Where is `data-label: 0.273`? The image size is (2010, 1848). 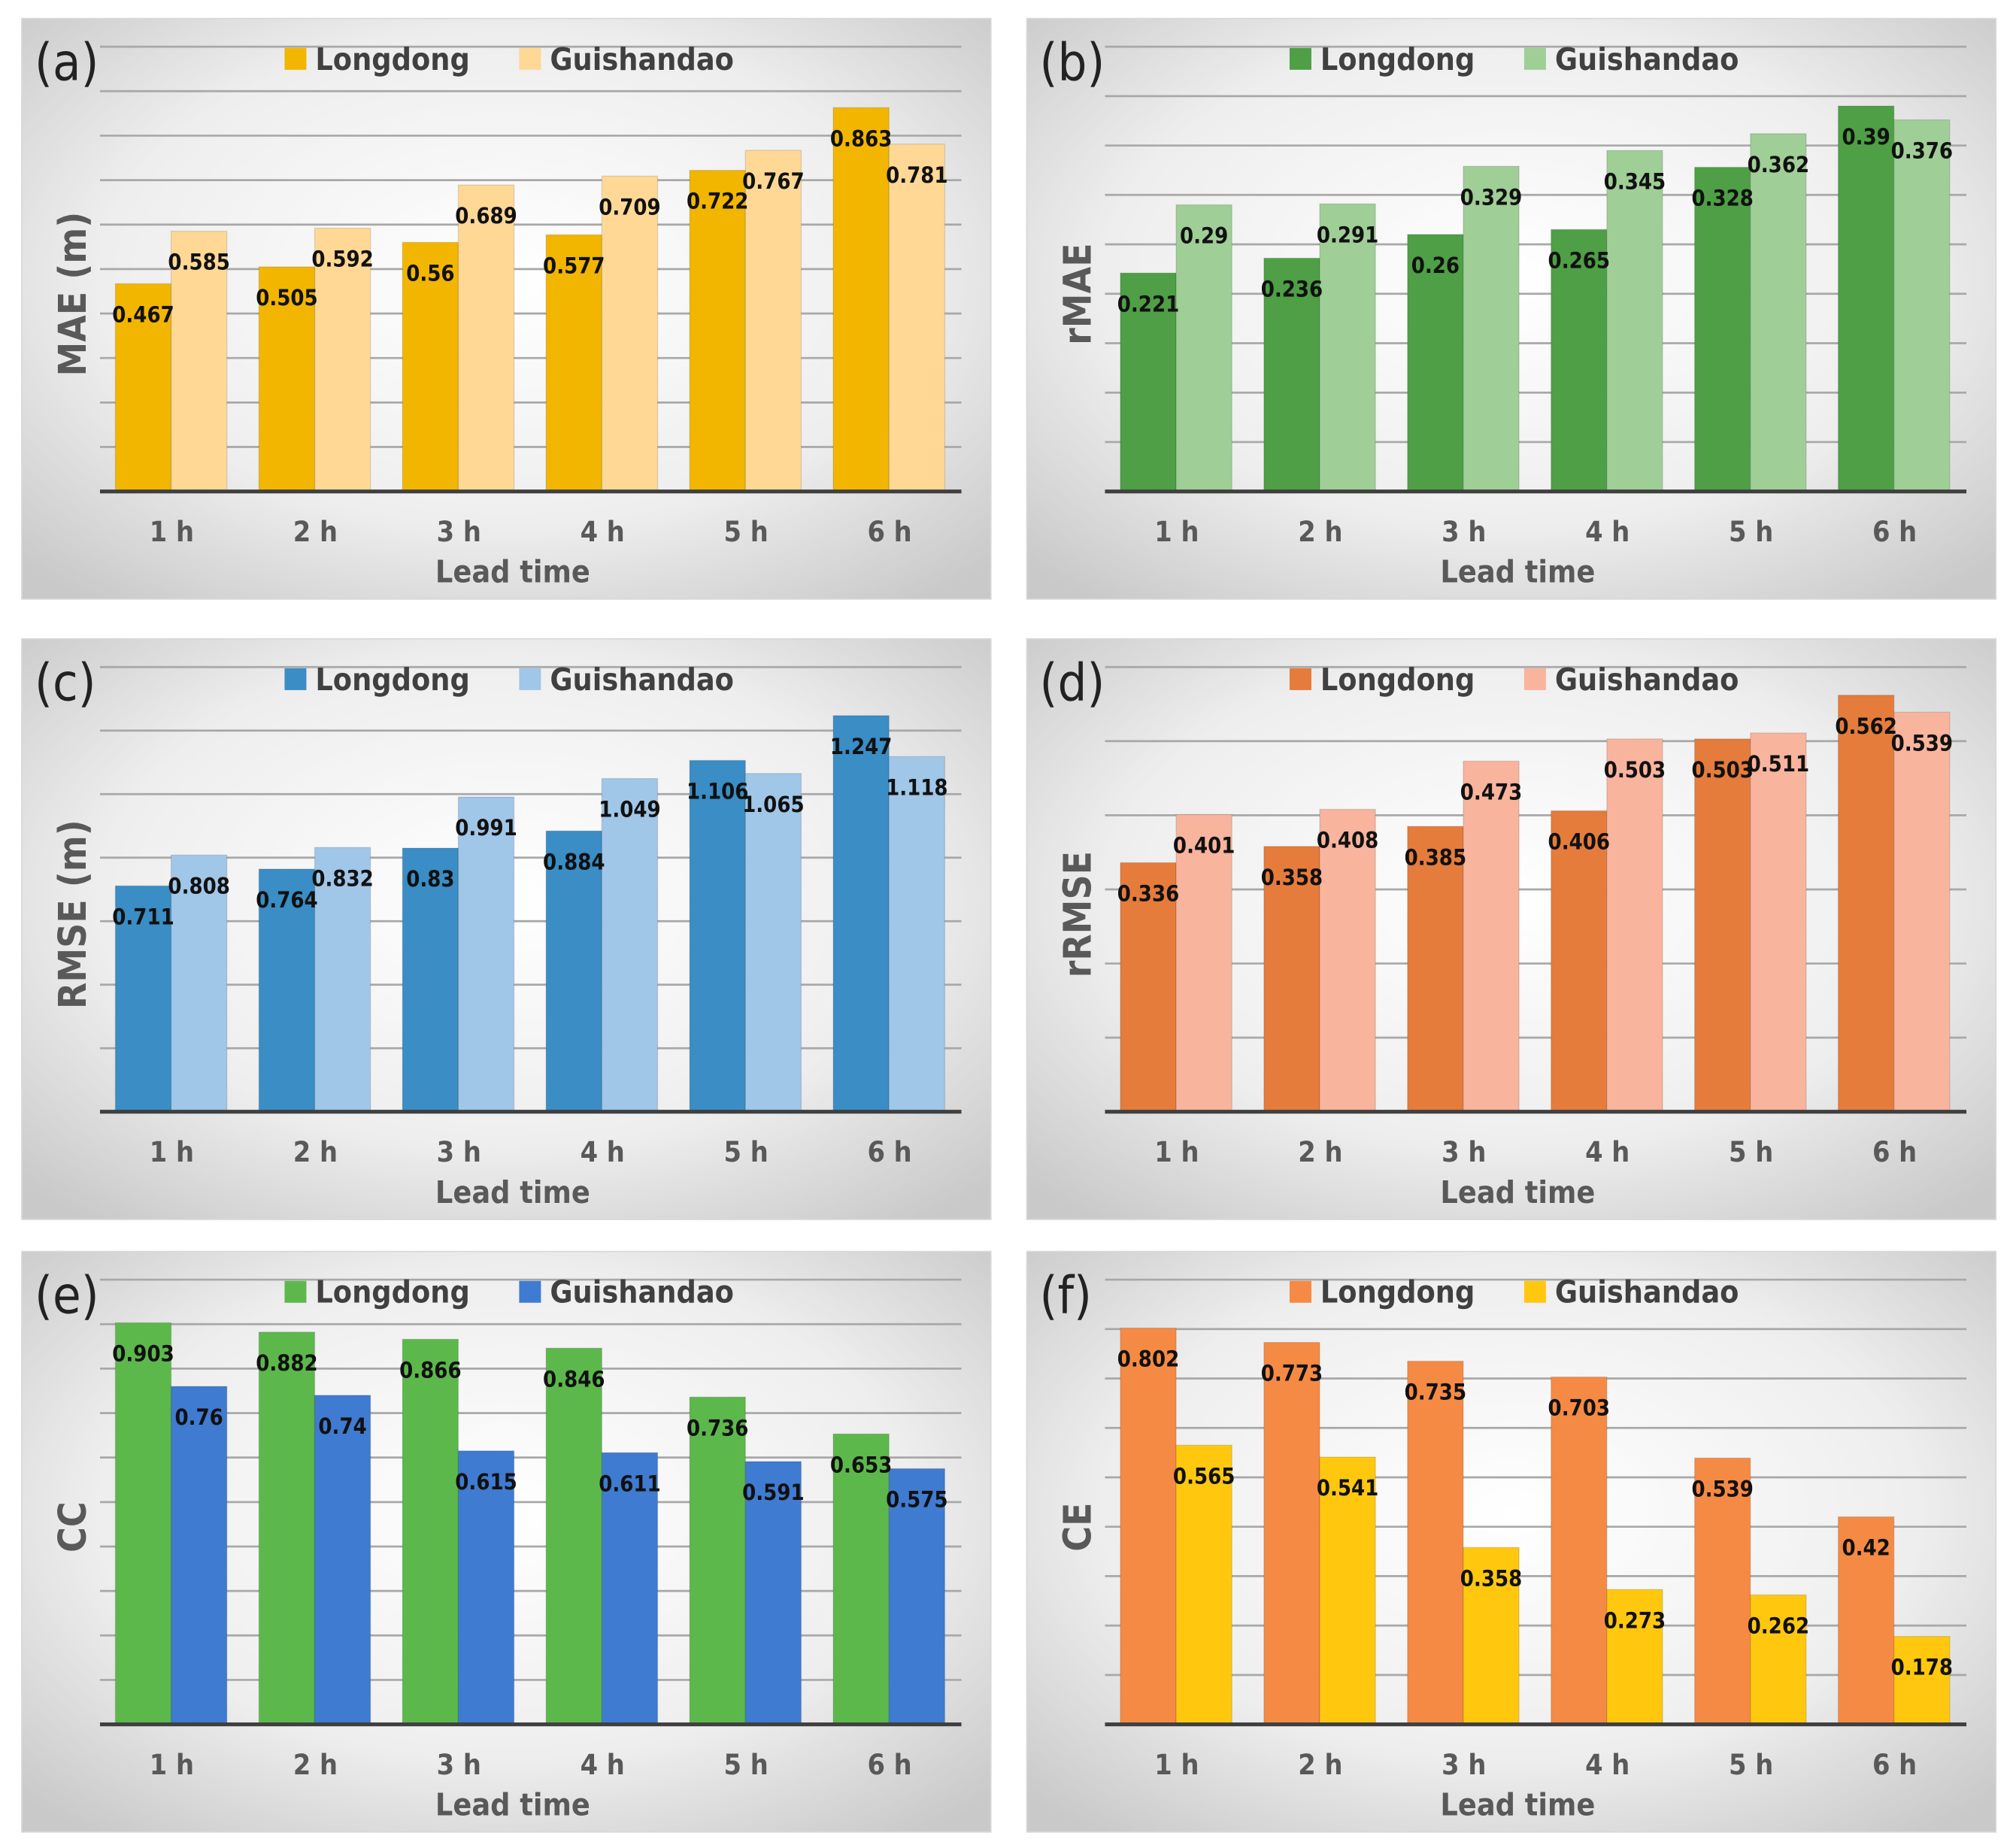 data-label: 0.273 is located at coordinates (1635, 1620).